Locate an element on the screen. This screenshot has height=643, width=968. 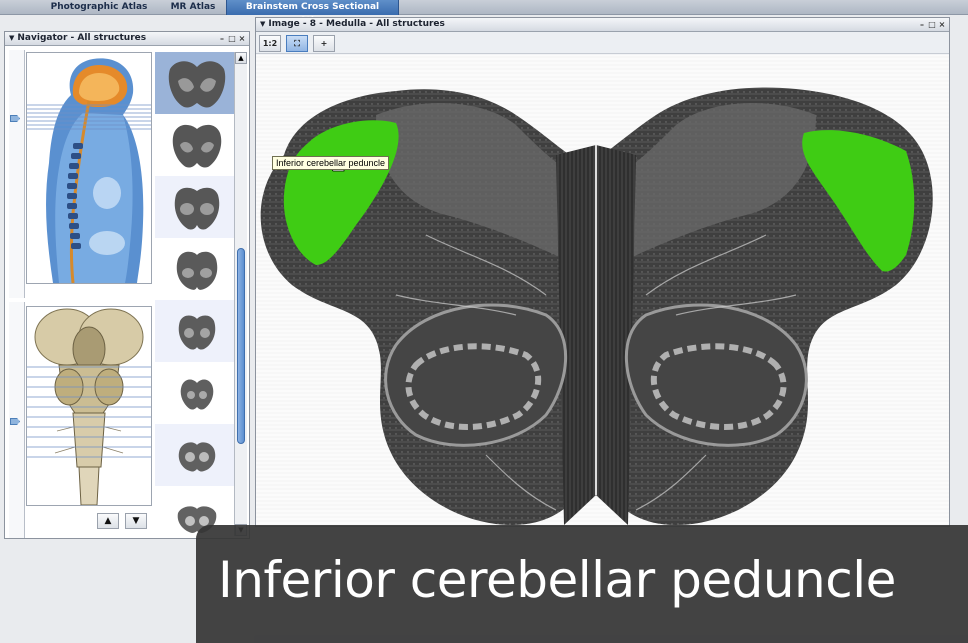
zoom-icon: 1:2 is located at coordinates (270, 43).